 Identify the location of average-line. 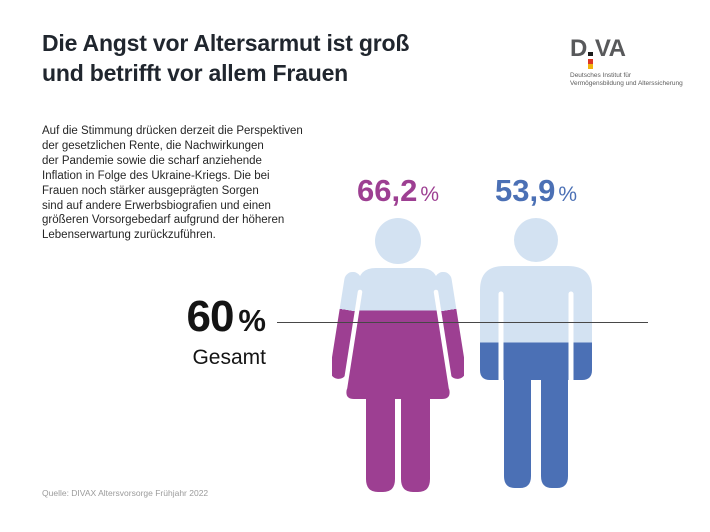
(462, 322).